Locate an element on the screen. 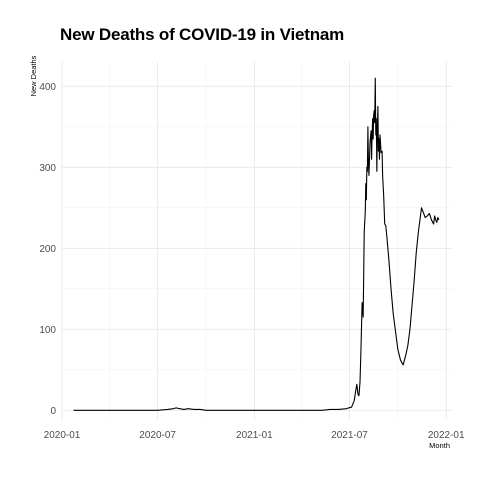 The image size is (480, 480). y-tick-label: 300 is located at coordinates (47, 168).